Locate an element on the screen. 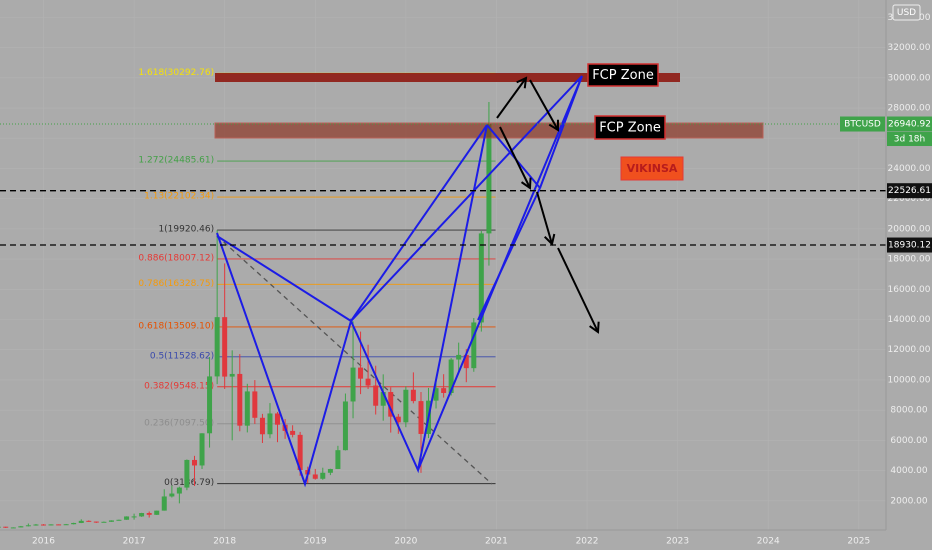  arrows is located at coordinates (547, 205).